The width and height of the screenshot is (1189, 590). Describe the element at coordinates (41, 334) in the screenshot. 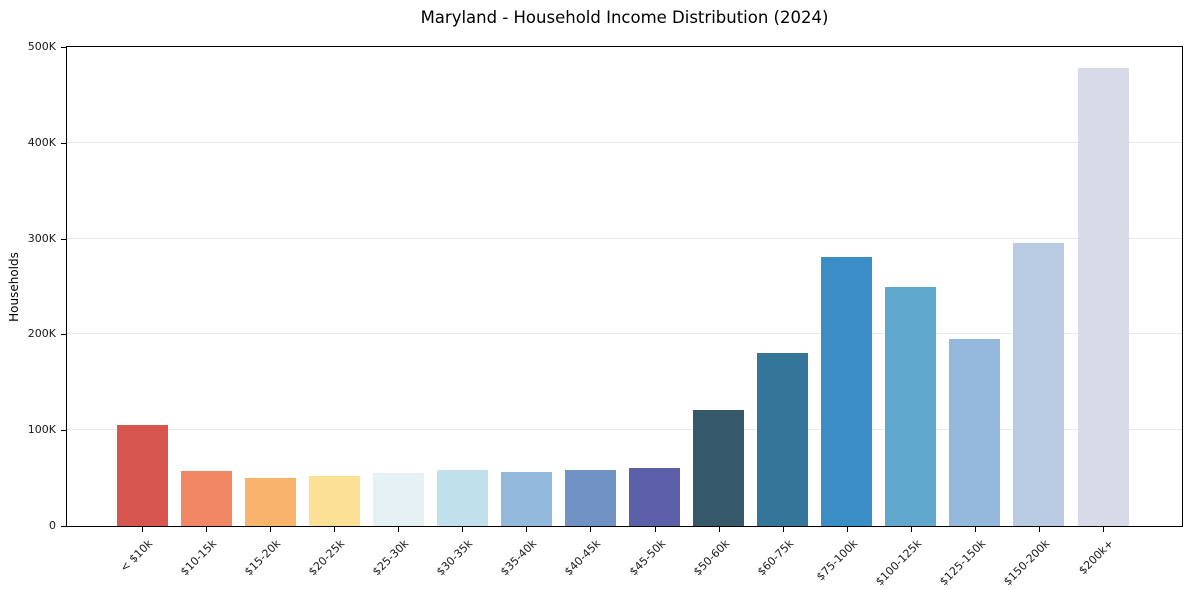

I see `y-tick-label: 200K` at that location.